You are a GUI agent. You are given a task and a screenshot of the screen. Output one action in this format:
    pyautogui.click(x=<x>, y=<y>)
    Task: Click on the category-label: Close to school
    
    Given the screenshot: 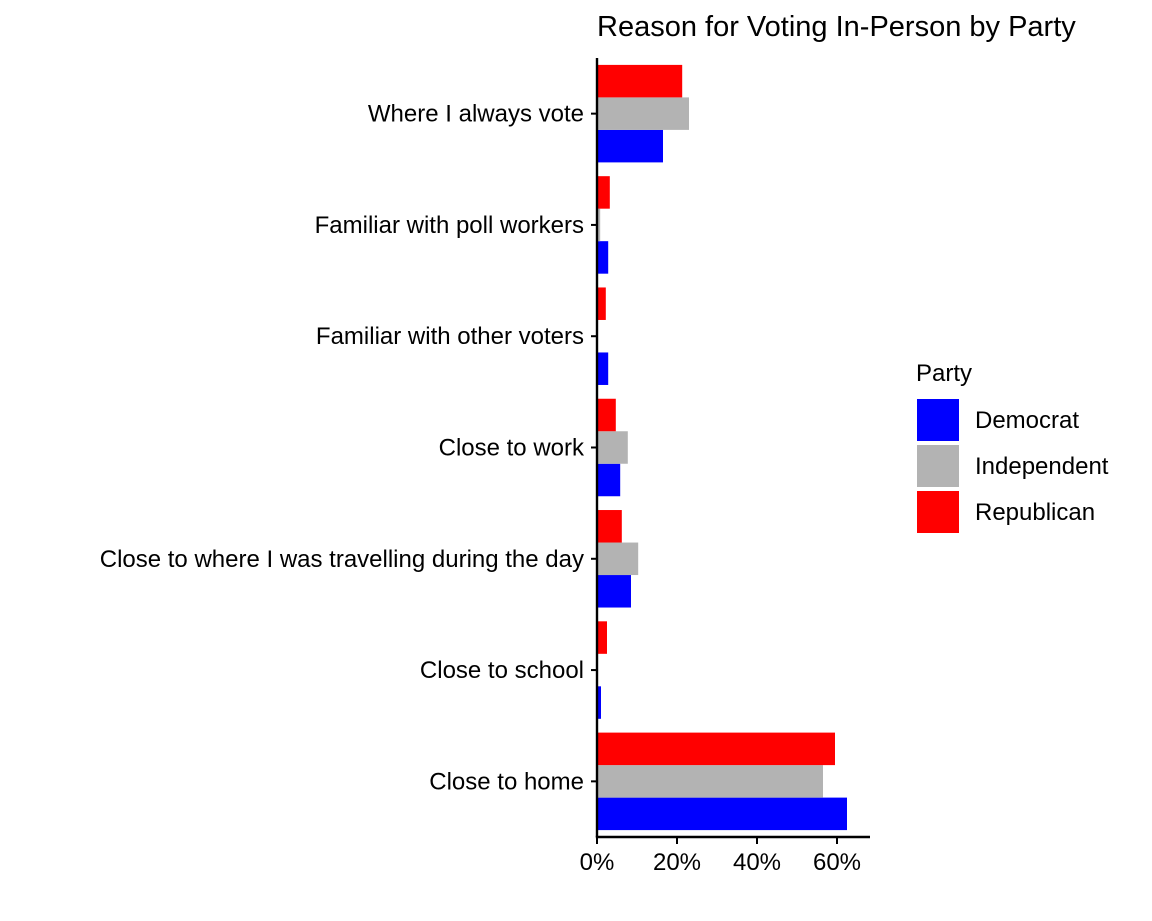 What is the action you would take?
    pyautogui.click(x=502, y=670)
    